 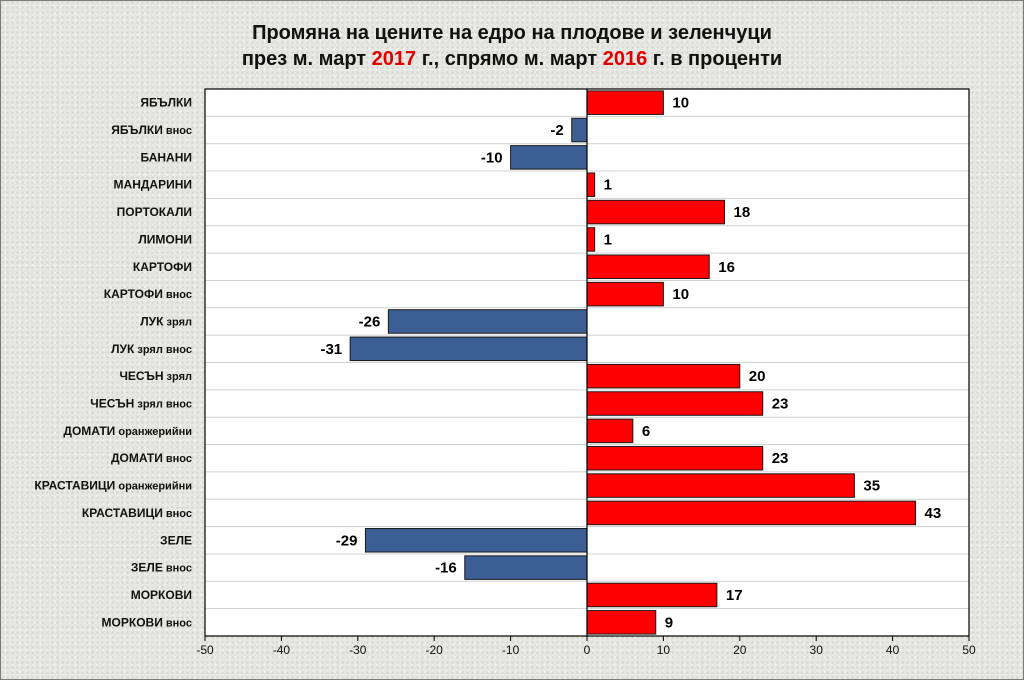 What do you see at coordinates (155, 376) in the screenshot?
I see `category-label: ЧЕСЪН зрял` at bounding box center [155, 376].